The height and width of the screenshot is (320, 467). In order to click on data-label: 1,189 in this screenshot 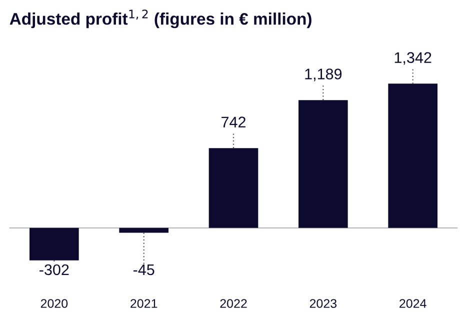, I will do `click(323, 75)`.